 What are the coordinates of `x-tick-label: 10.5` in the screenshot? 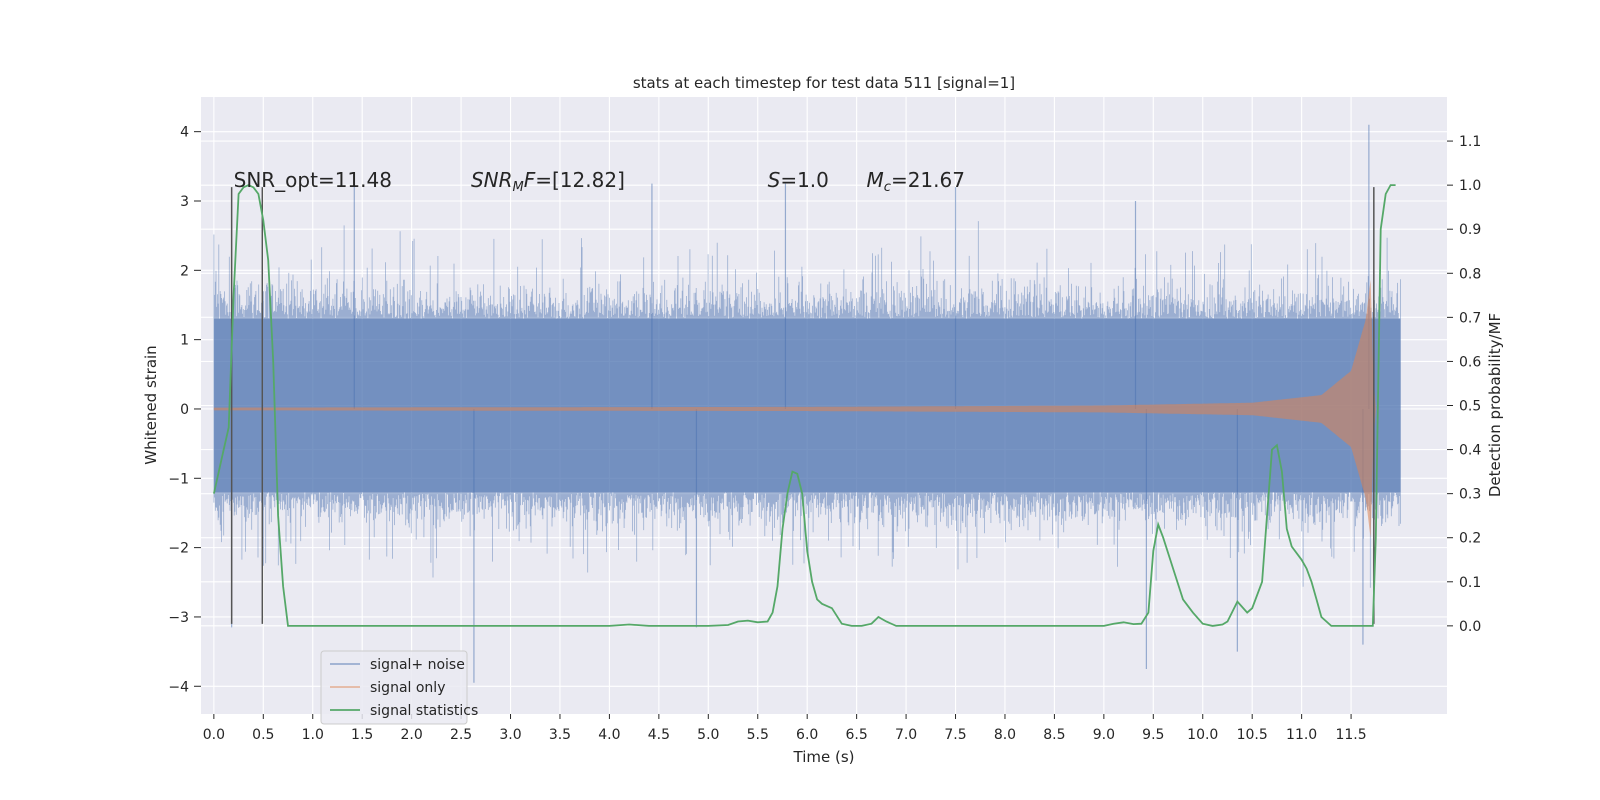 It's located at (1252, 735).